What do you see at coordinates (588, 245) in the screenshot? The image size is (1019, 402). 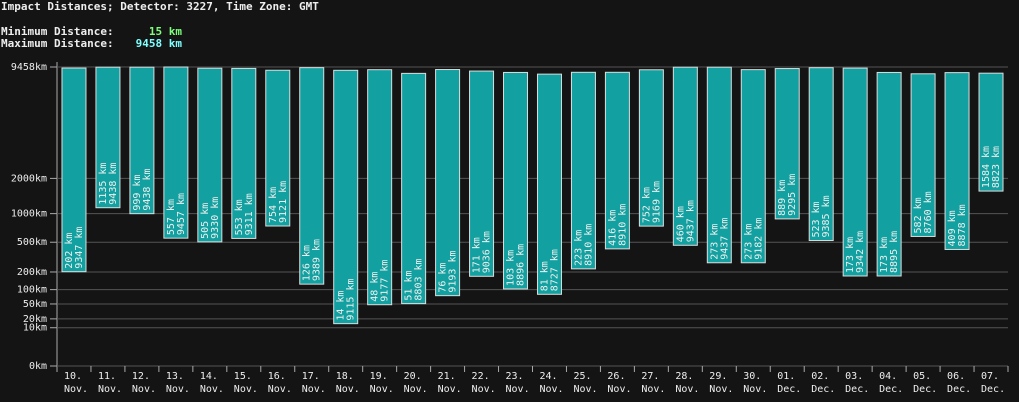 I see `data-label: 8910 km` at bounding box center [588, 245].